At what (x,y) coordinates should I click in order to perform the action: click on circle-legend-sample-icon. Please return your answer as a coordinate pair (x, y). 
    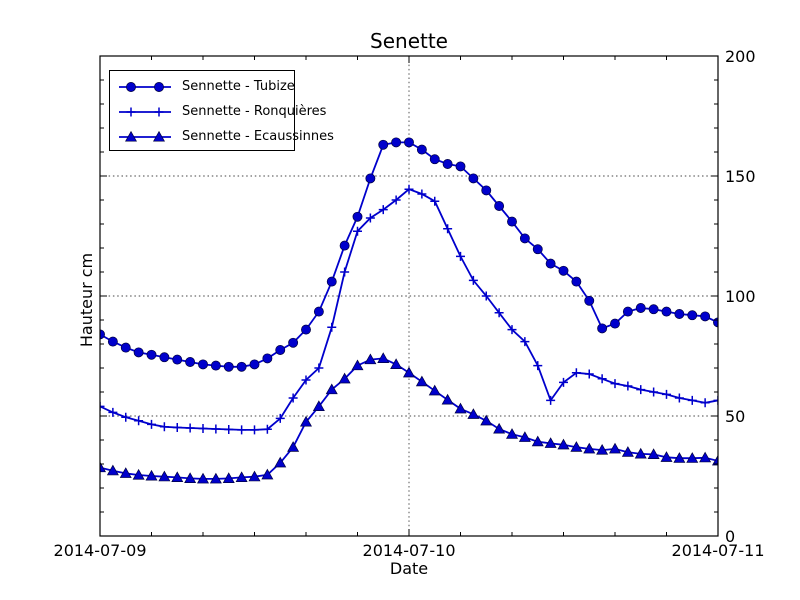
    Looking at the image, I should click on (145, 86).